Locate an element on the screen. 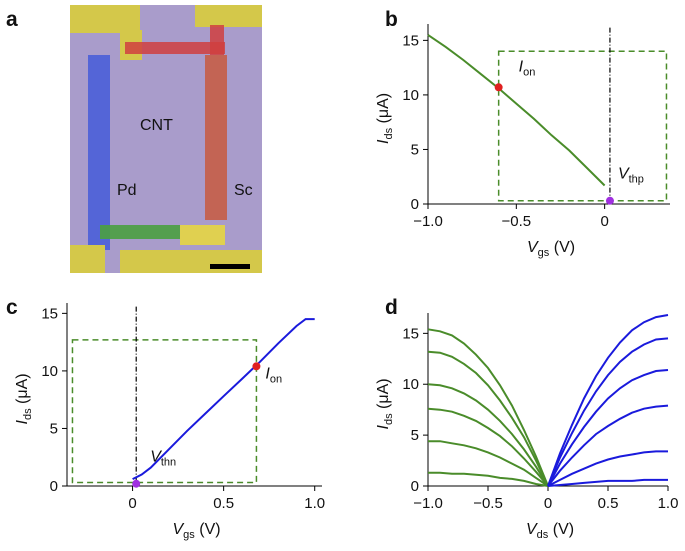 The image size is (685, 551). x-axis-label-part: ds is located at coordinates (543, 535).